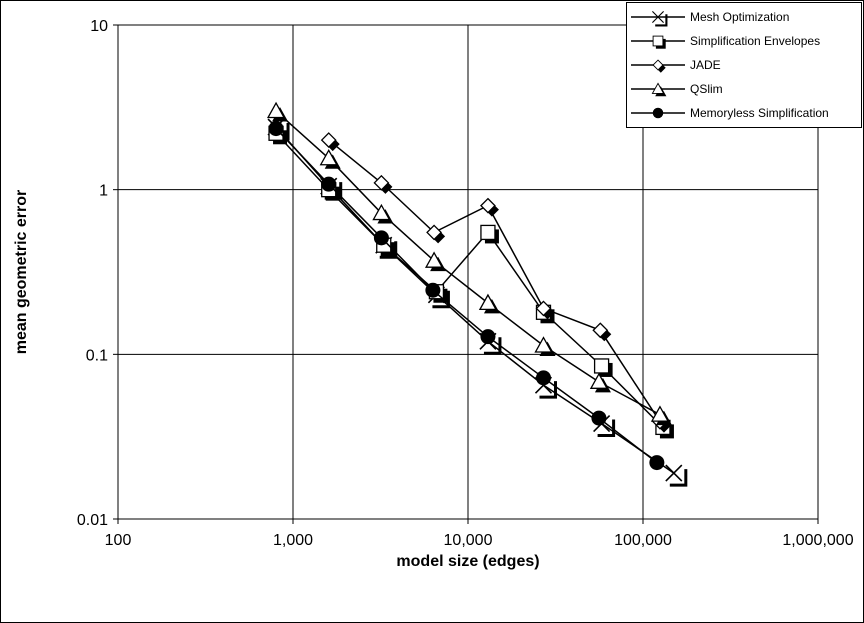  I want to click on legend-item-jade: JADE, so click(745, 65).